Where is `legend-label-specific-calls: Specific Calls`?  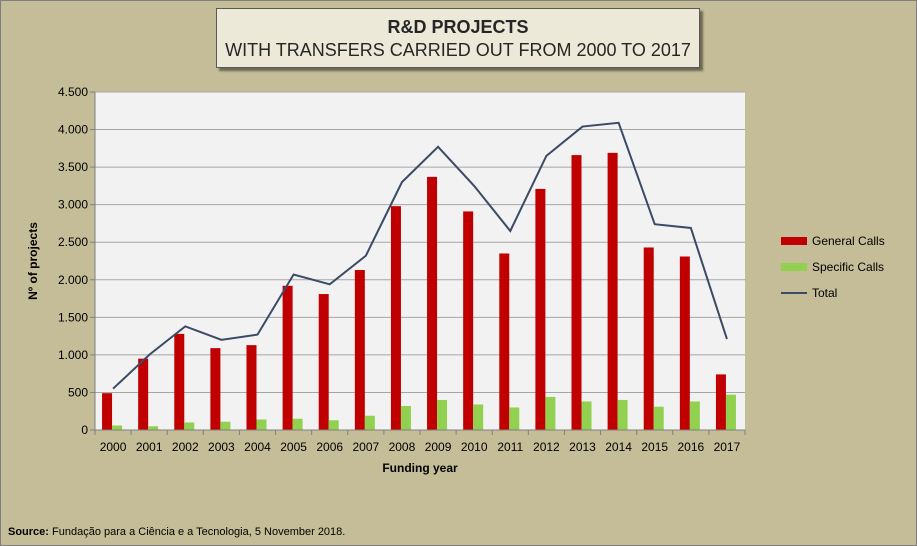 legend-label-specific-calls: Specific Calls is located at coordinates (848, 267).